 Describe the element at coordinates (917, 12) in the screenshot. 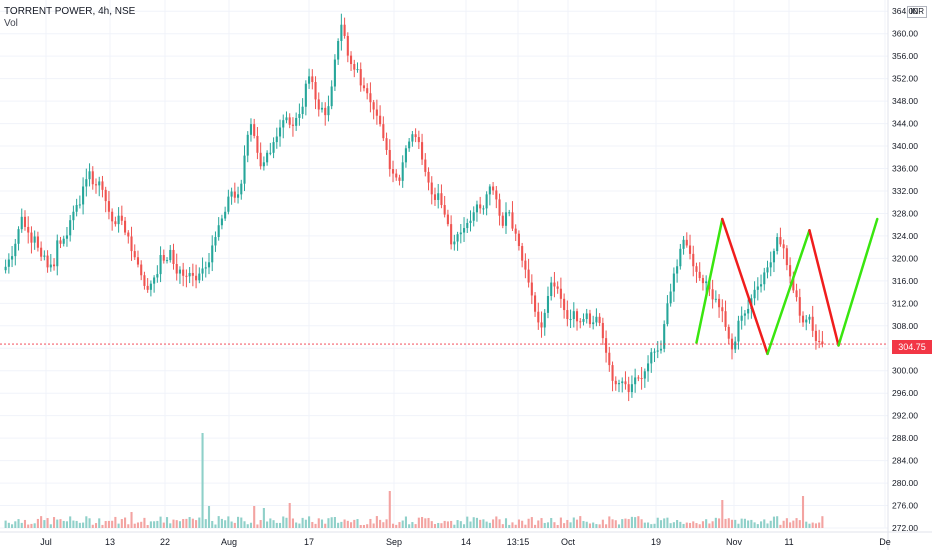

I see `currency-label: INR` at that location.